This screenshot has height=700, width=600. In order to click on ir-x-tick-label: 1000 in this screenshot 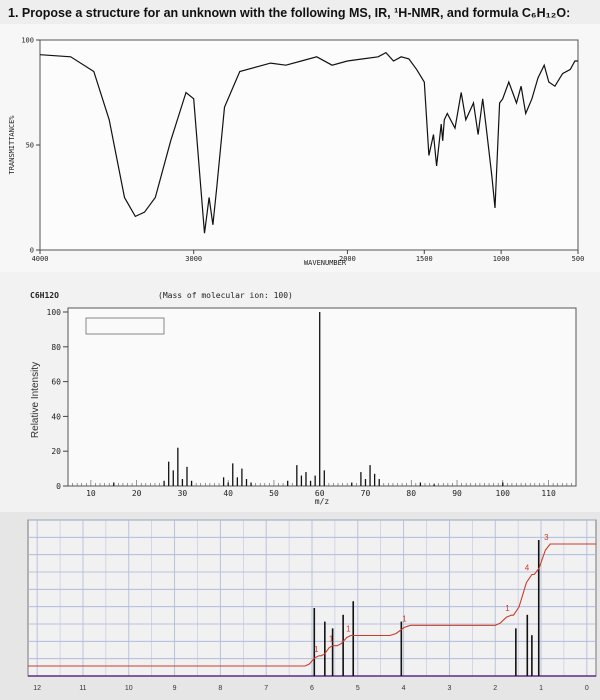, I will do `click(501, 259)`.